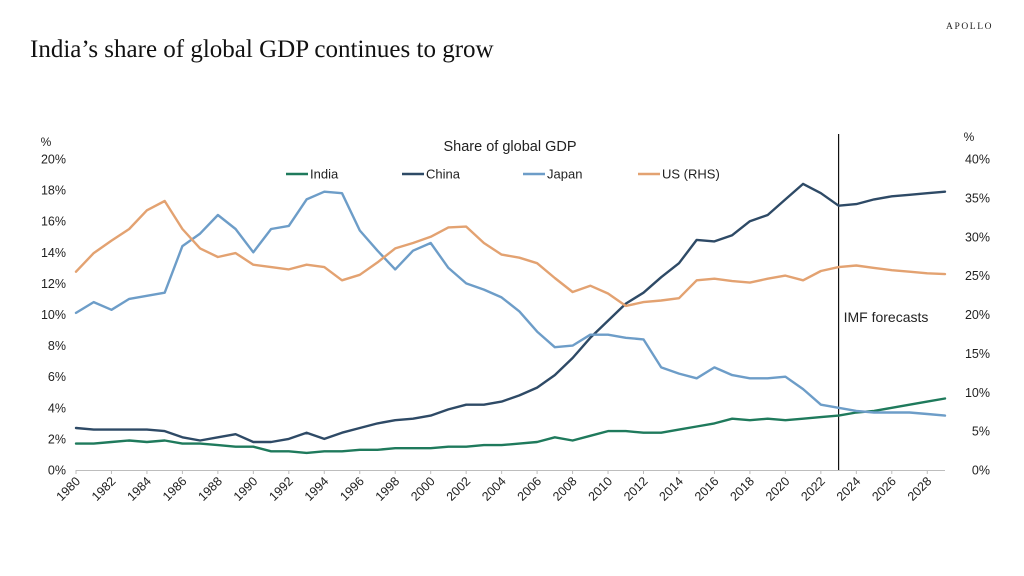 The image size is (1024, 576). Describe the element at coordinates (565, 489) in the screenshot. I see `x-tick-label: 2008` at that location.